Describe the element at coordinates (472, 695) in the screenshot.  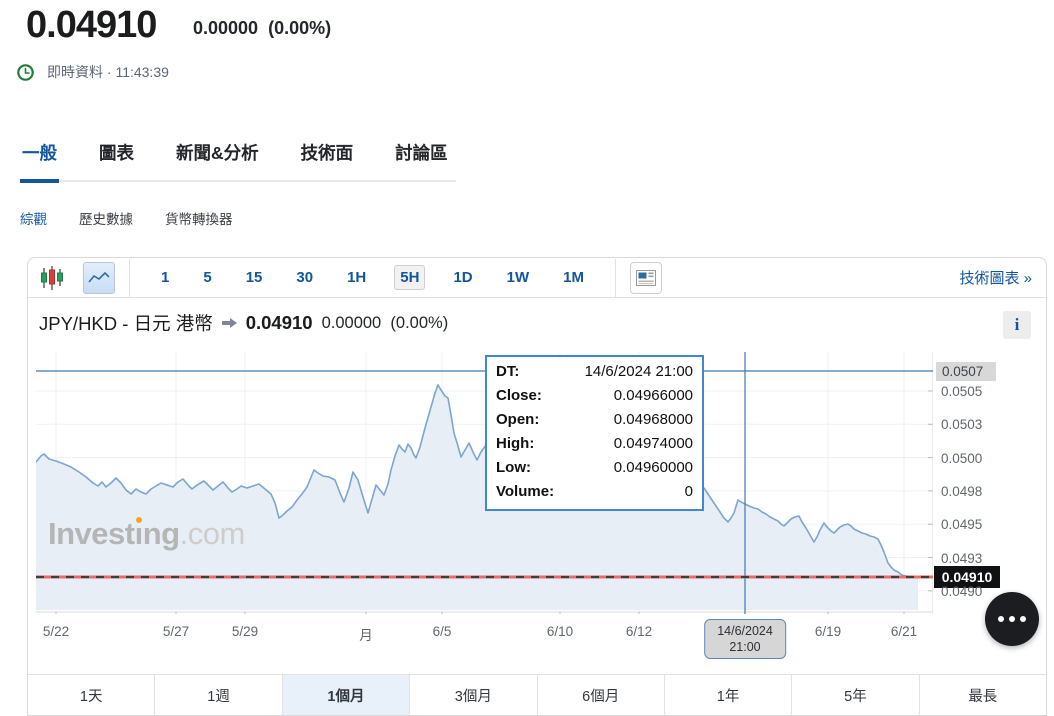
I see `range-3個月: 3個月` at that location.